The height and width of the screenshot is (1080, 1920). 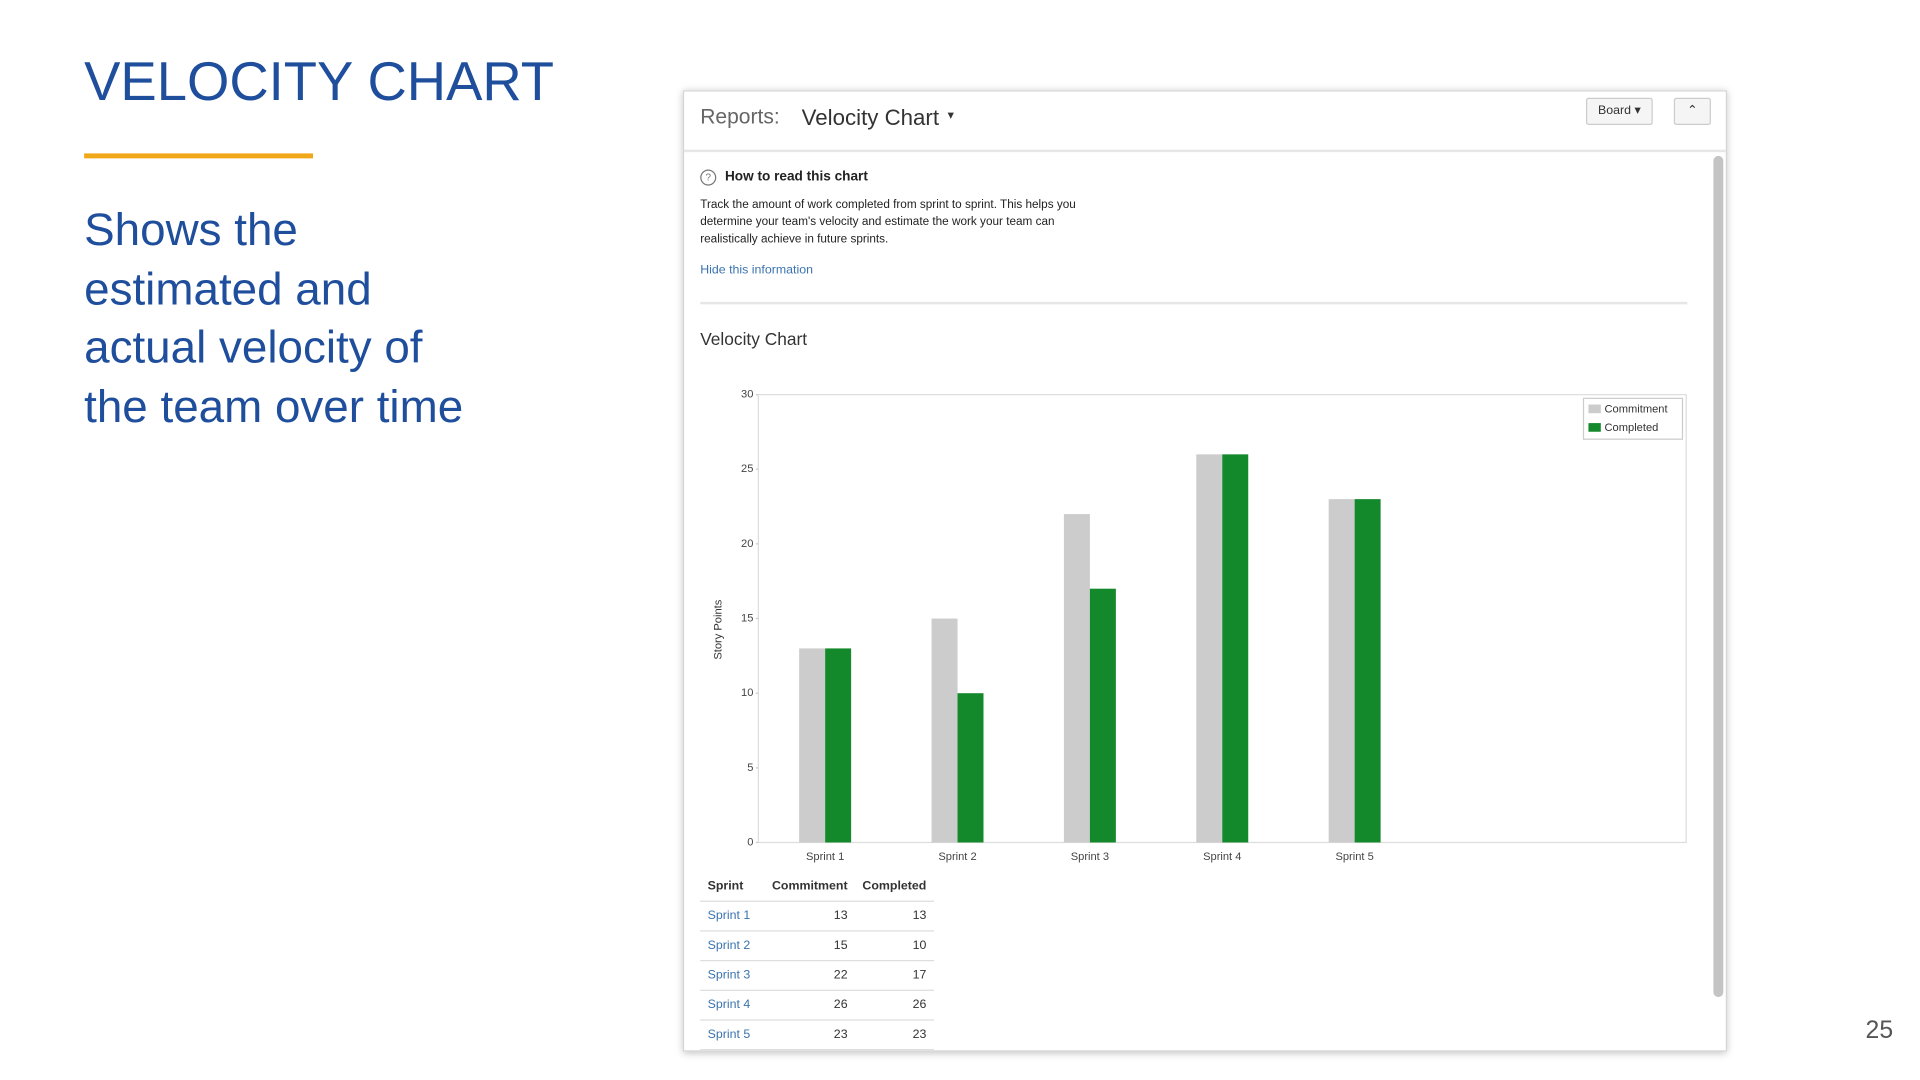 What do you see at coordinates (1718, 576) in the screenshot?
I see `scrollbar` at bounding box center [1718, 576].